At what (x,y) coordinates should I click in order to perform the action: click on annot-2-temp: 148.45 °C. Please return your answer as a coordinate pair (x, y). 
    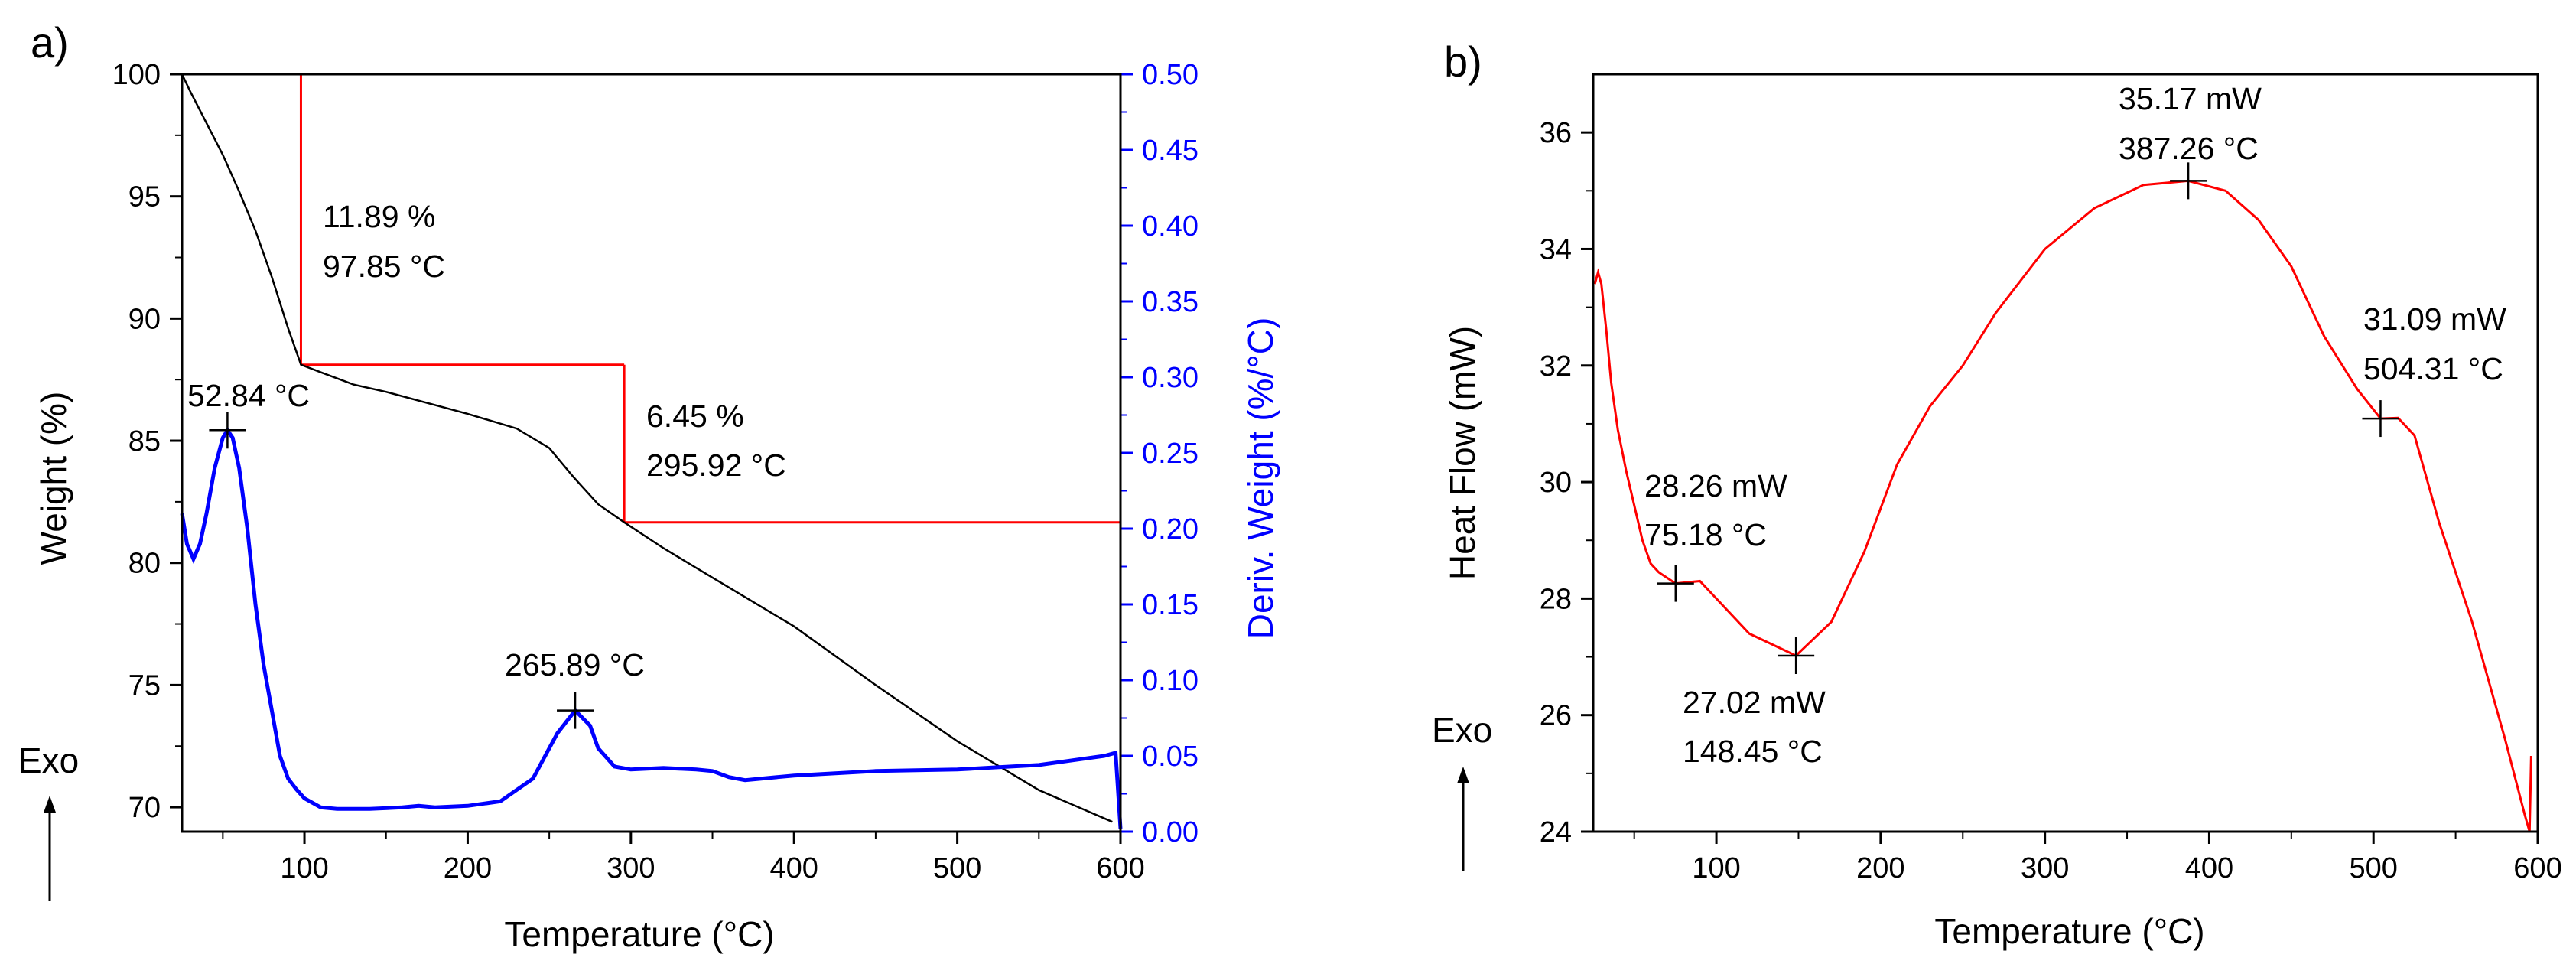
    Looking at the image, I should click on (1753, 751).